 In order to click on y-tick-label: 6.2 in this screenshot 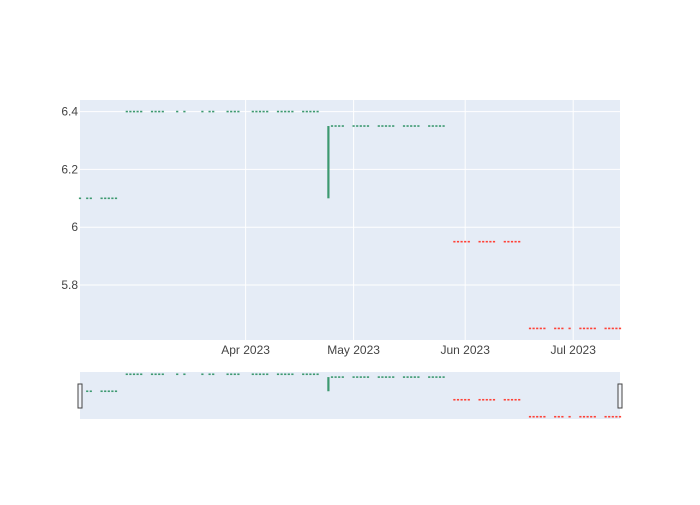, I will do `click(69, 169)`.